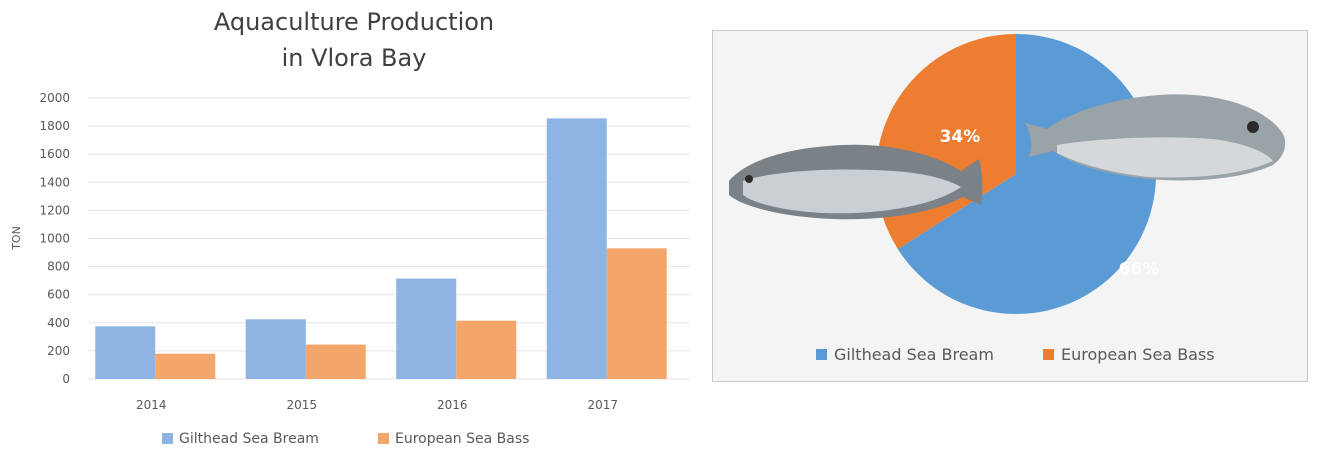 The image size is (1322, 452). Describe the element at coordinates (354, 58) in the screenshot. I see `chart-title-line-2: in Vlora Bay` at that location.